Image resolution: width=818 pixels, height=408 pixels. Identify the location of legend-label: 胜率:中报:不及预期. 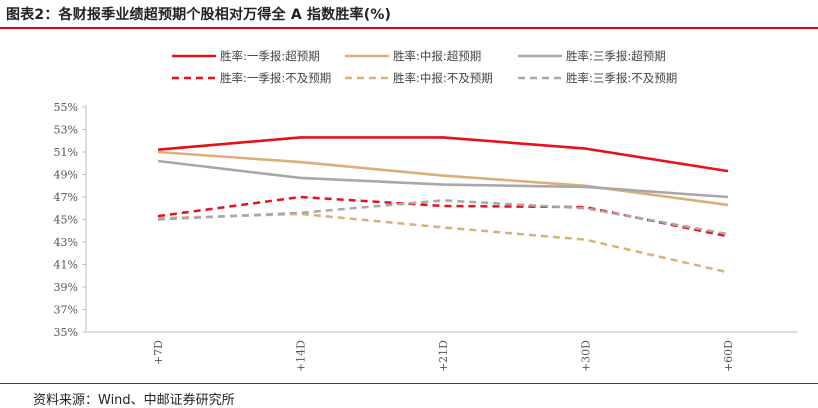
(443, 78).